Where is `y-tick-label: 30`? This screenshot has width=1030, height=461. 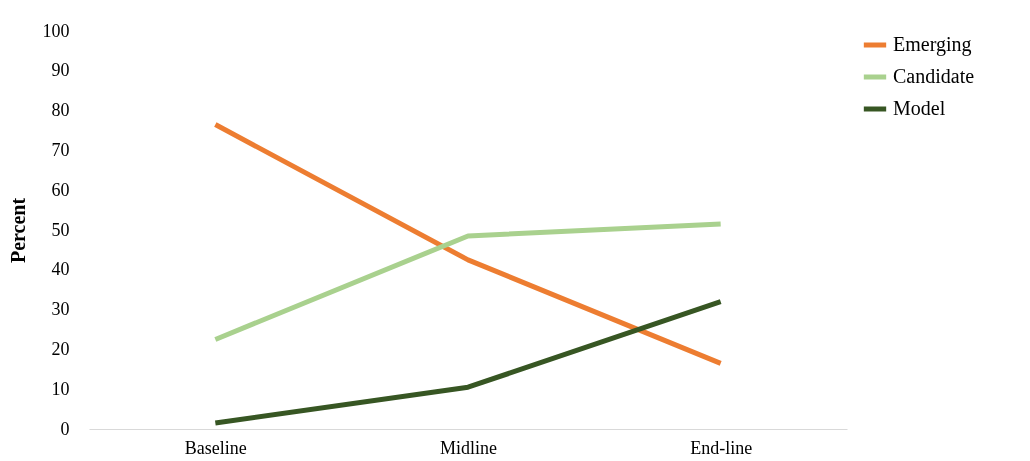
y-tick-label: 30 is located at coordinates (60, 309).